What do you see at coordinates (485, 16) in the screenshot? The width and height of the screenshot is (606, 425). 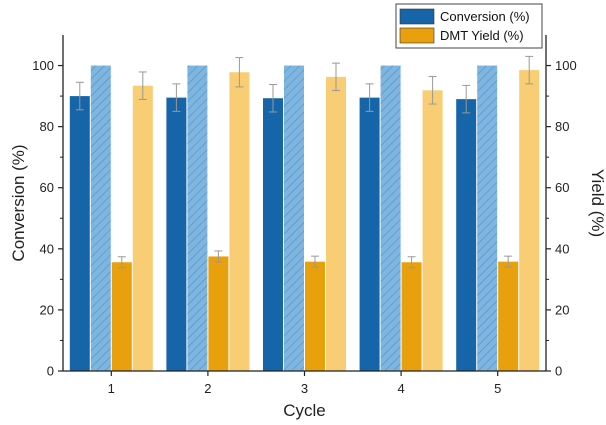 I see `legend-label: Conversion (%)` at bounding box center [485, 16].